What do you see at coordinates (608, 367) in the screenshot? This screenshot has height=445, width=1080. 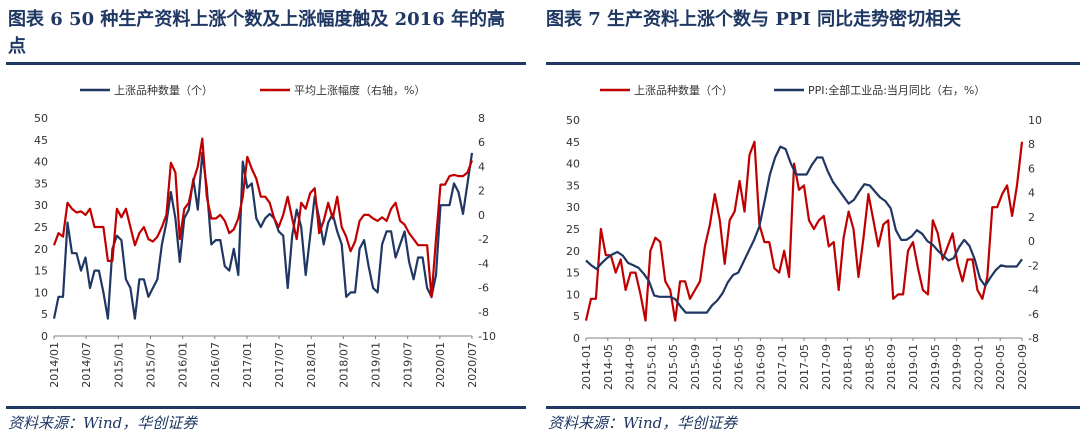 I see `x-tick-label: 2014-05` at bounding box center [608, 367].